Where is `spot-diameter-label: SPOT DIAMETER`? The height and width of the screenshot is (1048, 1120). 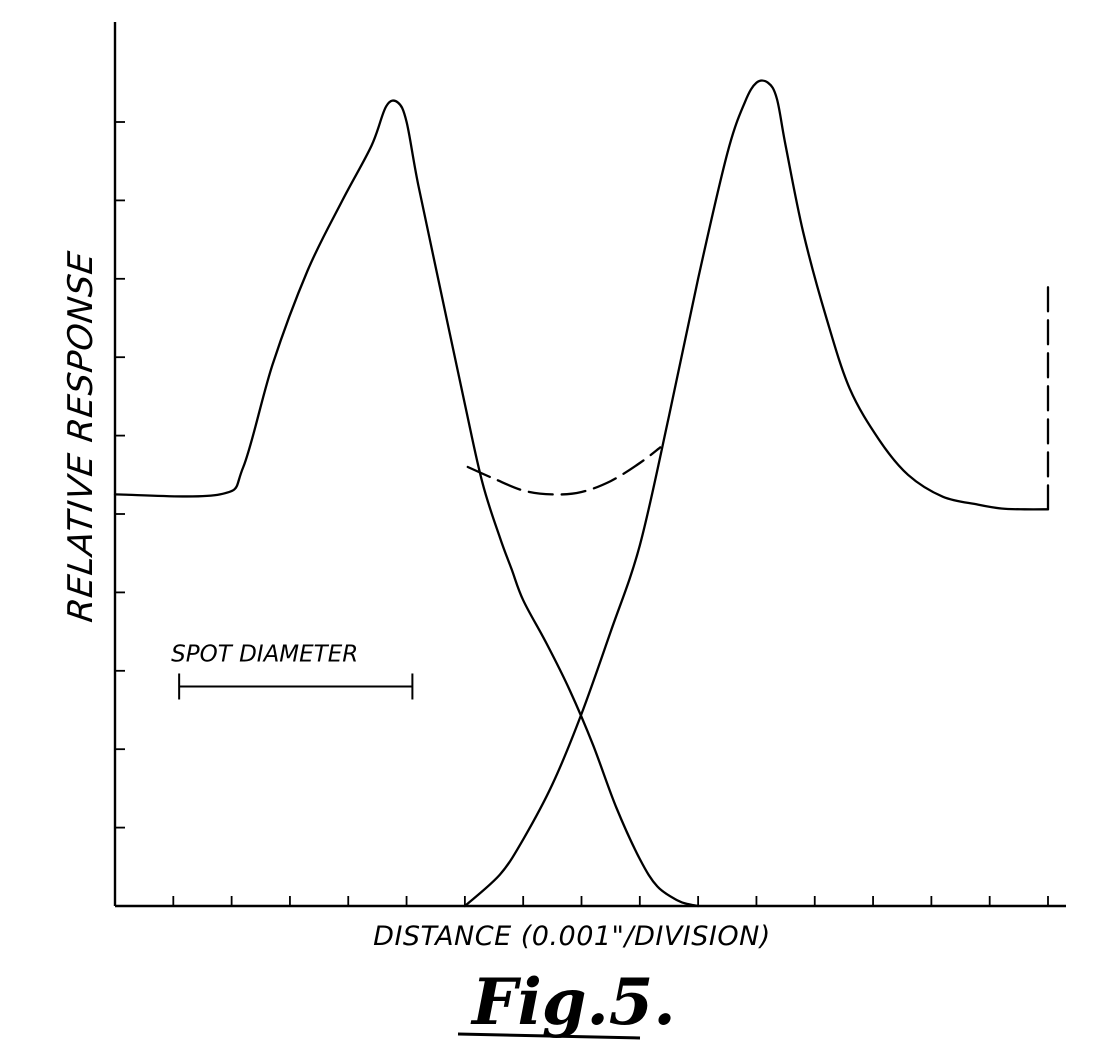
spot-diameter-label: SPOT DIAMETER is located at coordinates (264, 654).